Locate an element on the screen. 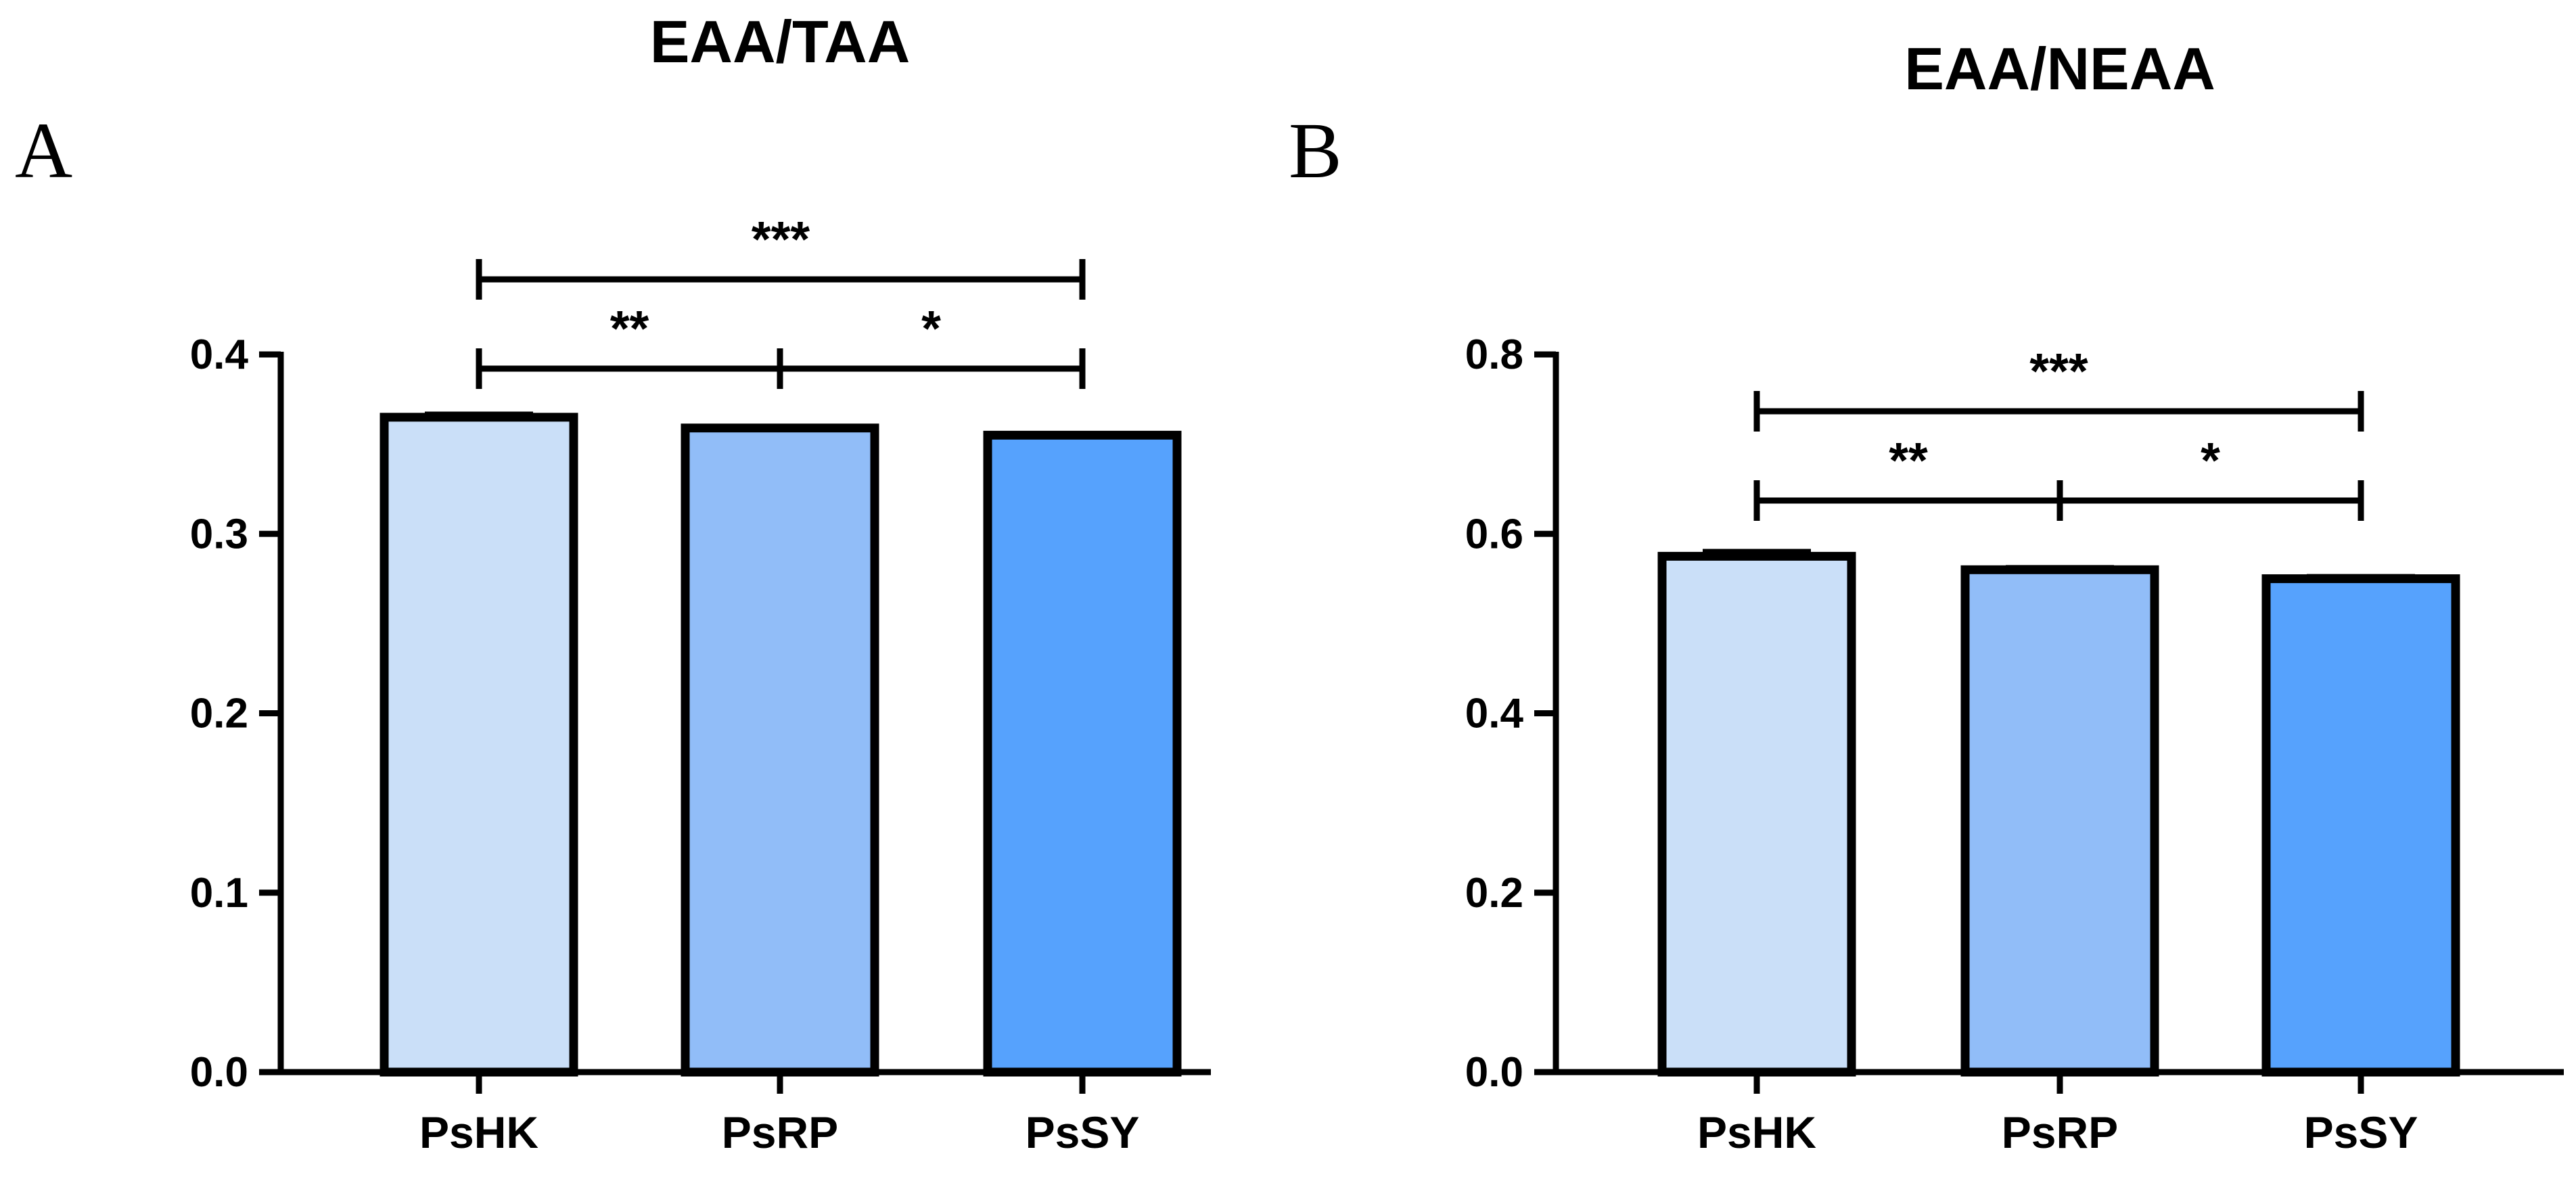 This screenshot has width=2576, height=1181. x-tick-label-b-pshk: PsHK is located at coordinates (1756, 1132).